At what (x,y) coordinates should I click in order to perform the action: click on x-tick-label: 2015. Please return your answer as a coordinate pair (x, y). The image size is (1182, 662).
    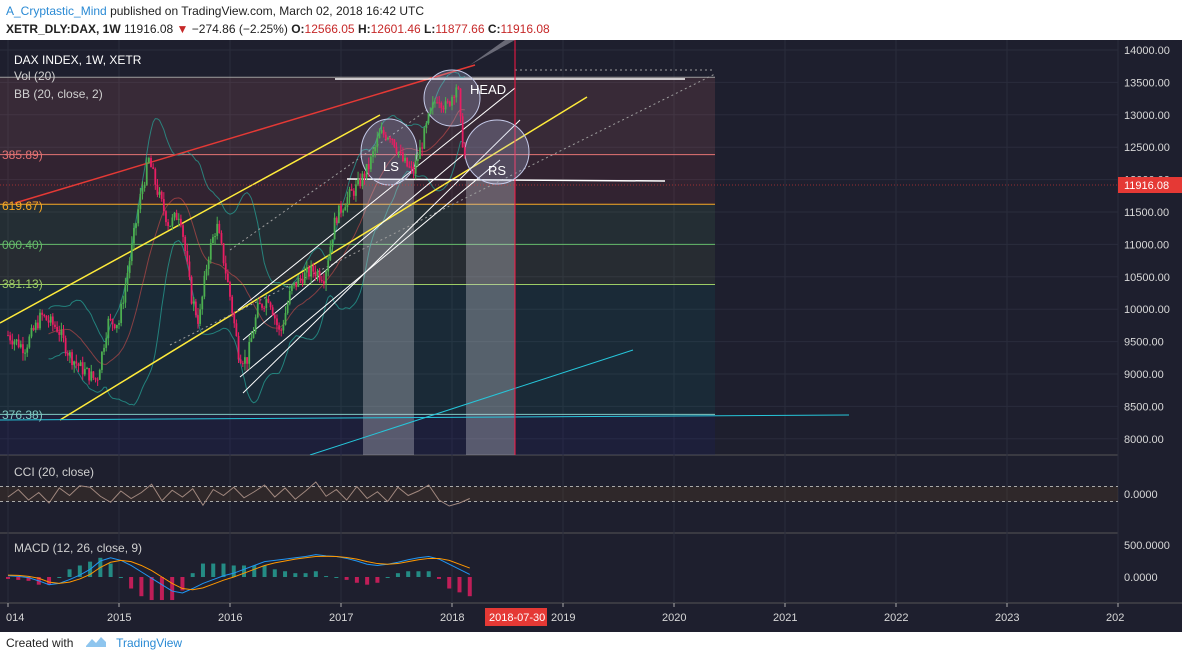
    Looking at the image, I should click on (119, 618).